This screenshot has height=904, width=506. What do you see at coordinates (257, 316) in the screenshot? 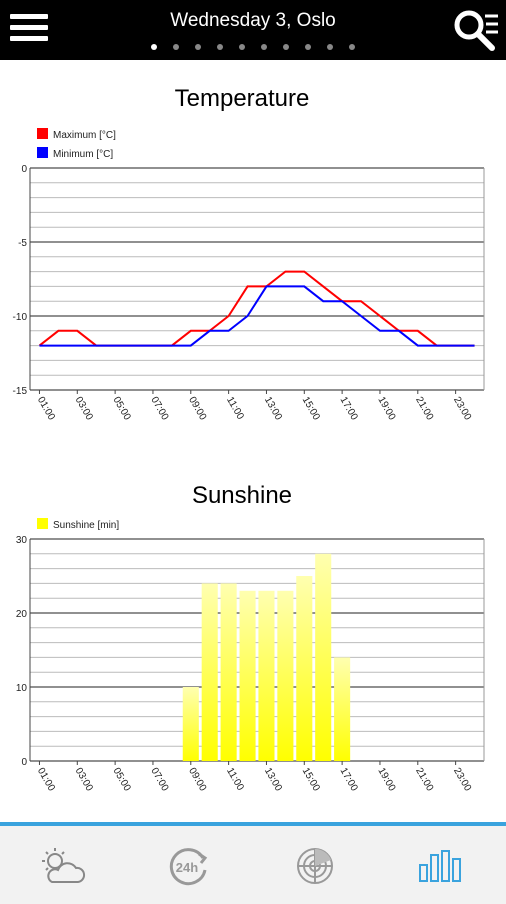
I see `minimum-line` at bounding box center [257, 316].